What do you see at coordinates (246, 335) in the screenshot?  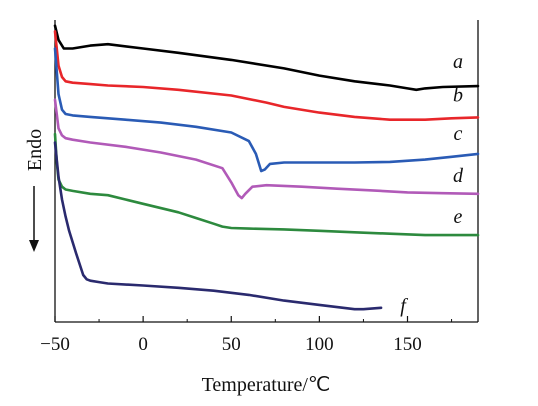 I see `x-ticks: −50 0 50 100 150` at bounding box center [246, 335].